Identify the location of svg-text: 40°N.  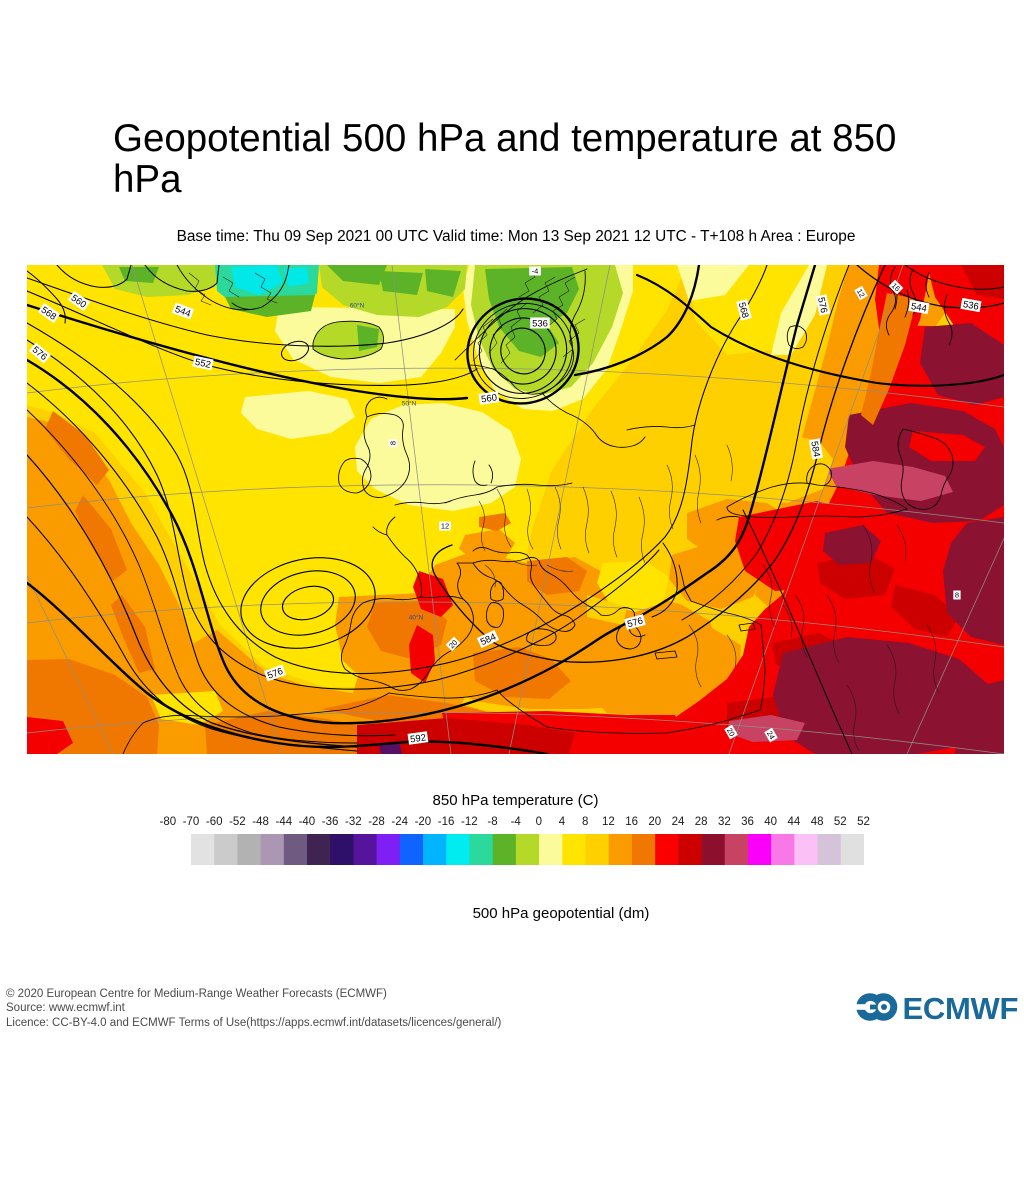
(416, 617).